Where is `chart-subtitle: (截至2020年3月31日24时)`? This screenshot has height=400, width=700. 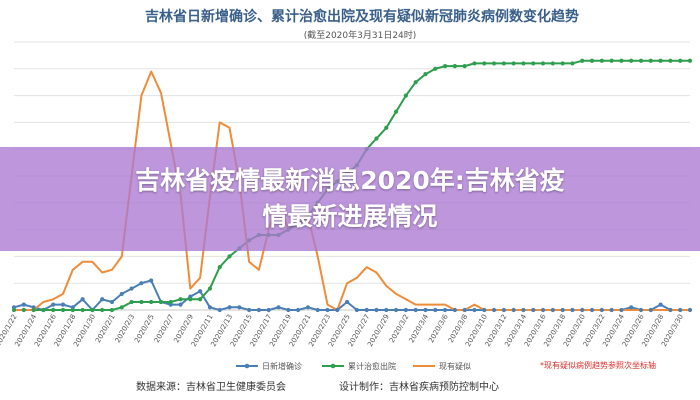 chart-subtitle: (截至2020年3月31日24时) is located at coordinates (360, 35).